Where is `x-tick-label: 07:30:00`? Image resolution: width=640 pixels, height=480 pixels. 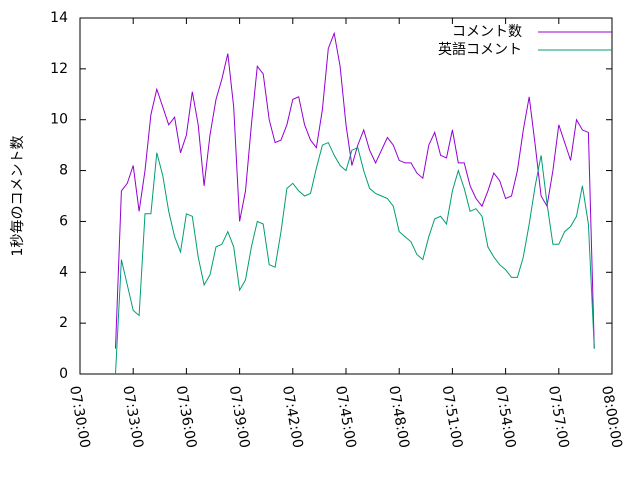 x-tick-label: 07:30:00 is located at coordinates (79, 417).